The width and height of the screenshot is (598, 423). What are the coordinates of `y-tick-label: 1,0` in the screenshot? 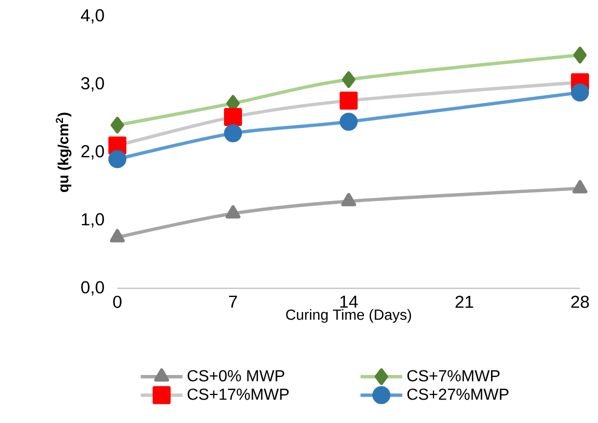 It's located at (93, 220).